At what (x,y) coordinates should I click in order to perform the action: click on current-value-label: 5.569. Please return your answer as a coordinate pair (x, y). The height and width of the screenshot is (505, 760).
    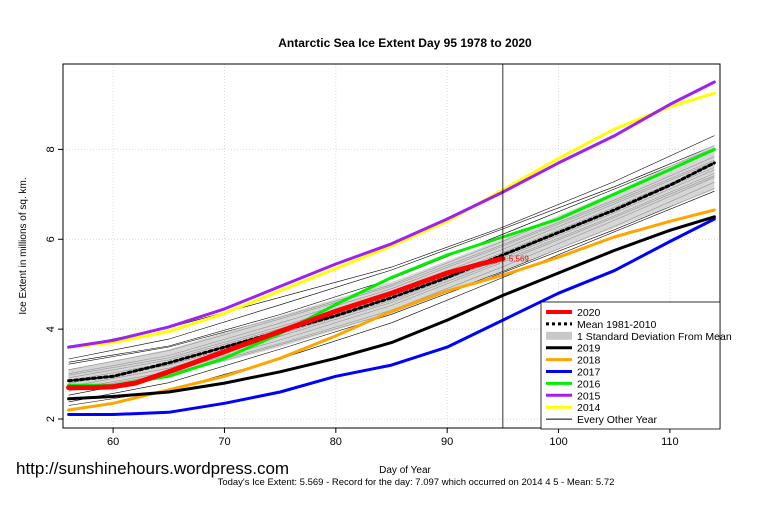
    Looking at the image, I should click on (519, 259).